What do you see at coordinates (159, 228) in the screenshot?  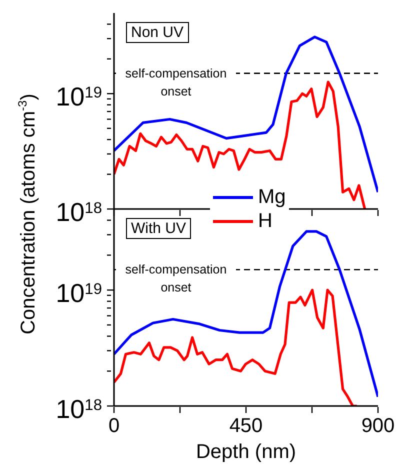 I see `annotation: With UV` at bounding box center [159, 228].